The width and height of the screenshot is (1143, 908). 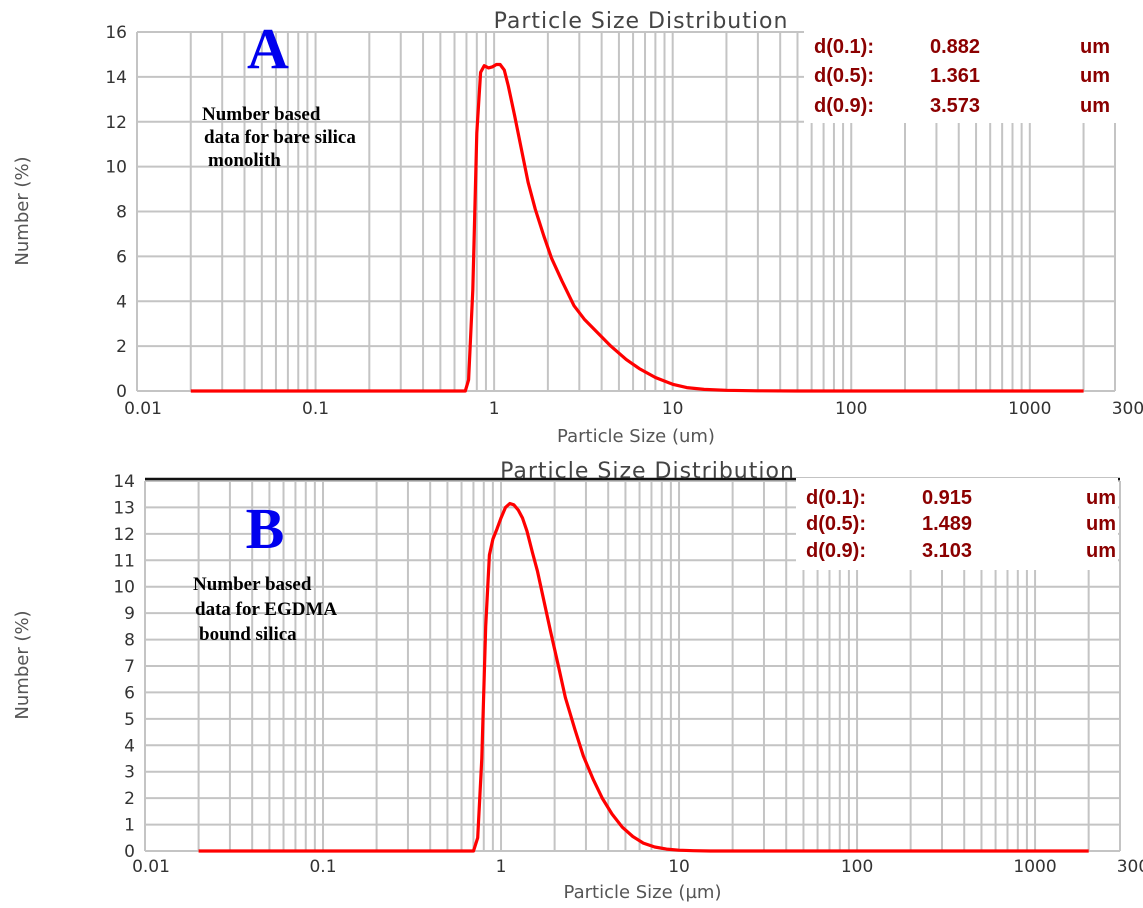 I want to click on annotation-line: monolith, so click(x=244, y=160).